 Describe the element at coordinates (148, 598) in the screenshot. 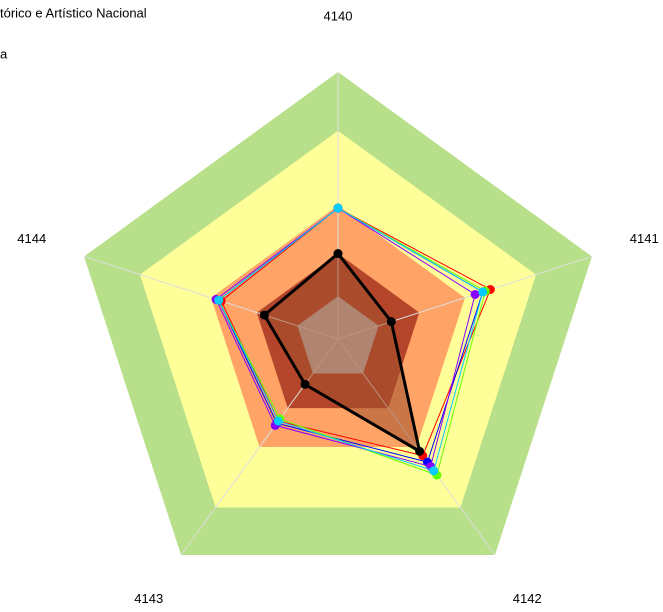

I see `axis-label: 4143` at that location.